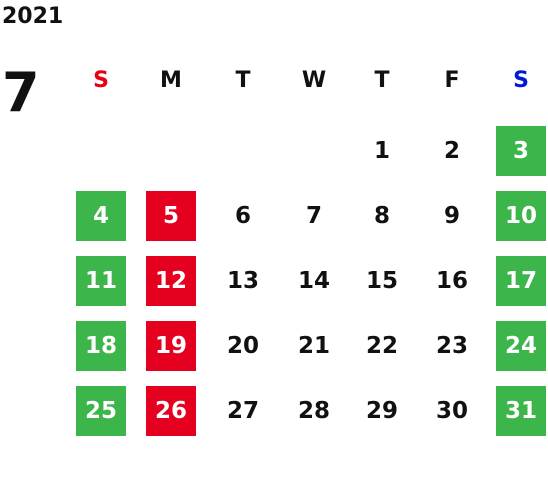 This screenshot has width=548, height=503. Describe the element at coordinates (381, 216) in the screenshot. I see `day-cell: 8` at that location.